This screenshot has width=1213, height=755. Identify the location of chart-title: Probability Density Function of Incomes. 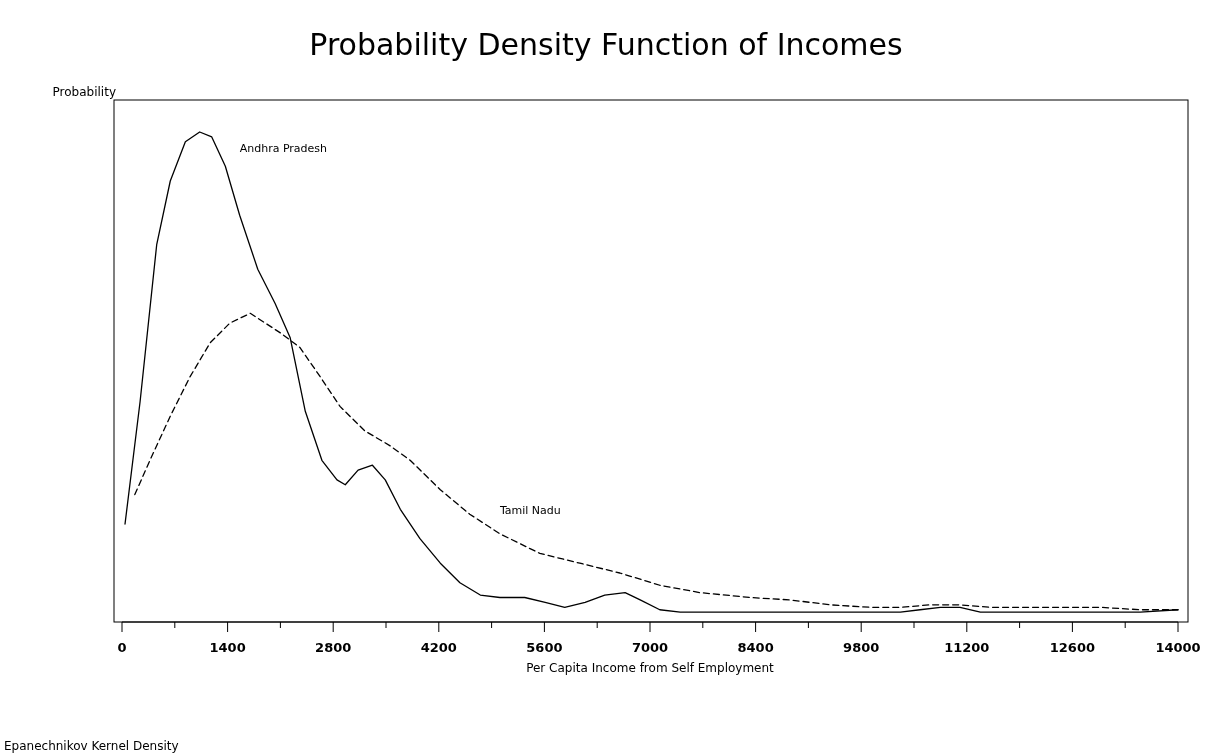
(606, 44).